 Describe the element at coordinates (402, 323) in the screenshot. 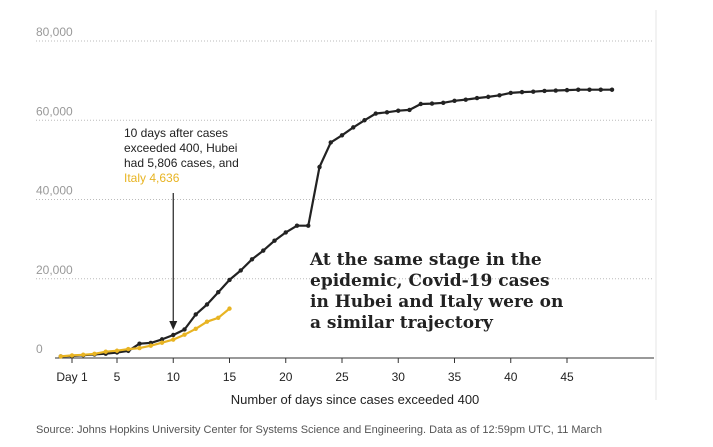

I see `headline-line: a similar trajectory` at that location.